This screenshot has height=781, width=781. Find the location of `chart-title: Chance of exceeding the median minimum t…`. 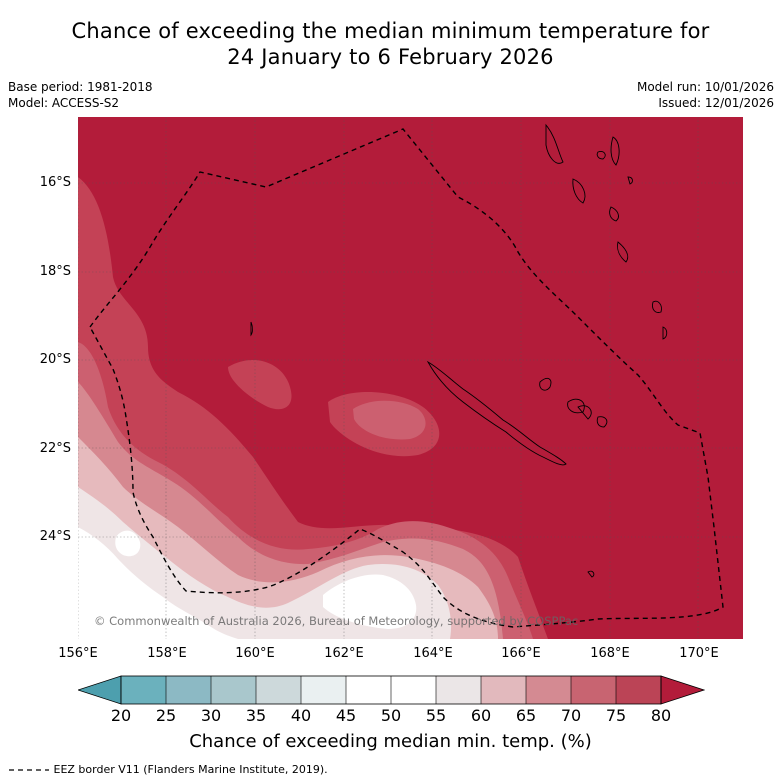

chart-title: Chance of exceeding the median minimum t… is located at coordinates (390, 44).